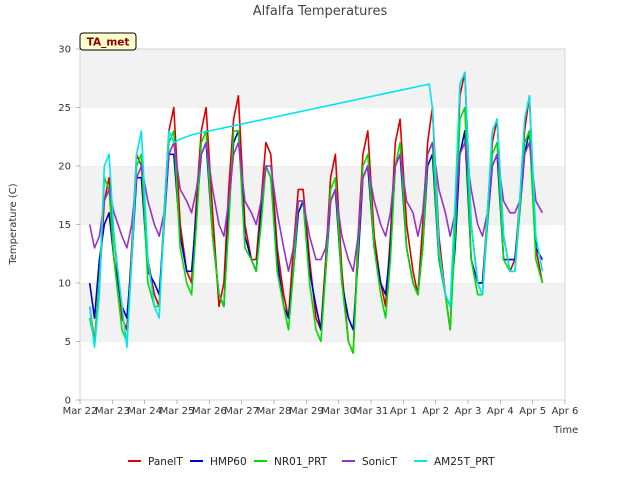 Image resolution: width=640 pixels, height=480 pixels. I want to click on legend-label: HMP60, so click(228, 462).